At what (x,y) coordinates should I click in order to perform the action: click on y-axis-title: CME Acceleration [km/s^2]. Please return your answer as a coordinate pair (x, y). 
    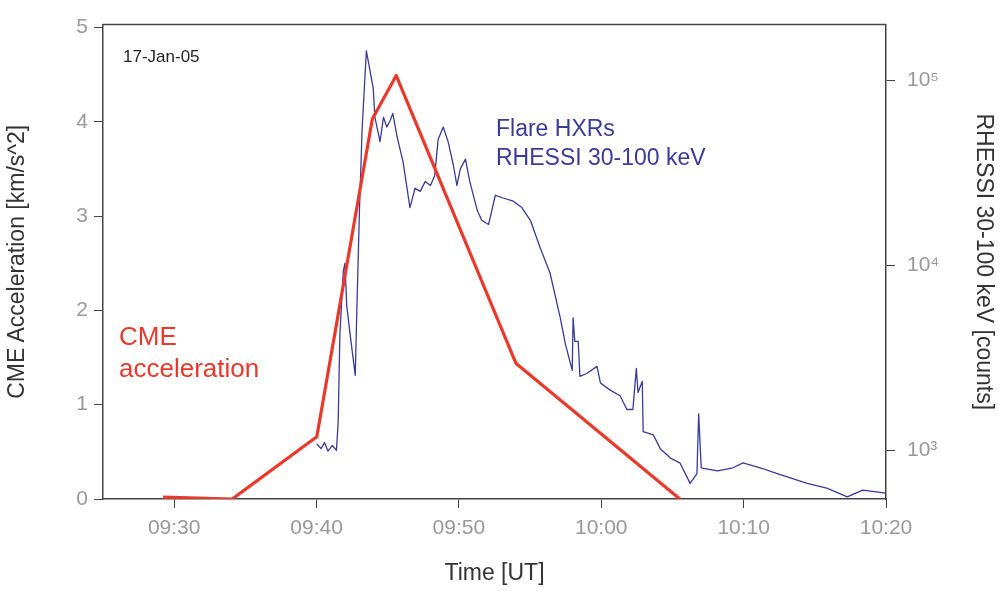
    Looking at the image, I should click on (16, 261).